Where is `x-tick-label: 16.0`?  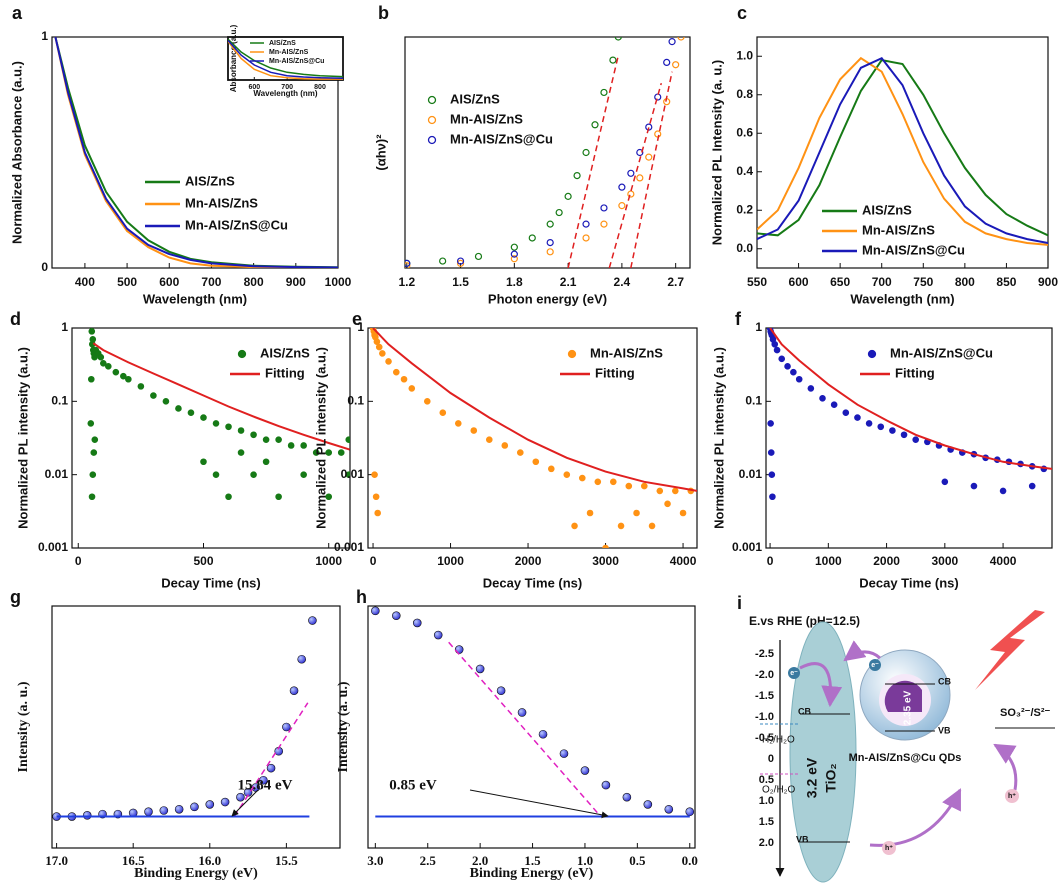 x-tick-label: 16.0 is located at coordinates (209, 860).